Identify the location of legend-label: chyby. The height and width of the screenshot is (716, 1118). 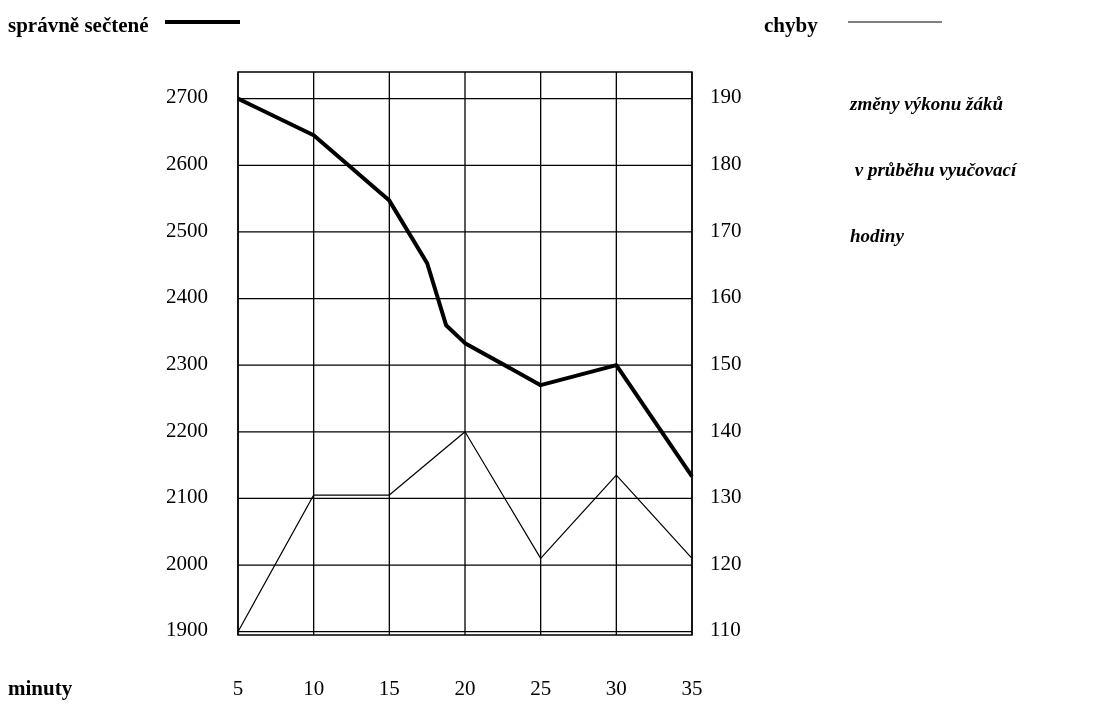
(791, 24).